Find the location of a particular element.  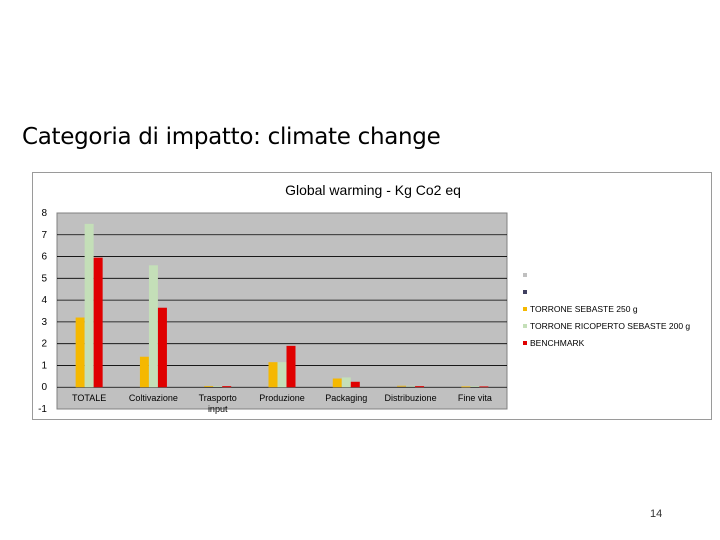

x-tick-label: Packaging is located at coordinates (346, 398).